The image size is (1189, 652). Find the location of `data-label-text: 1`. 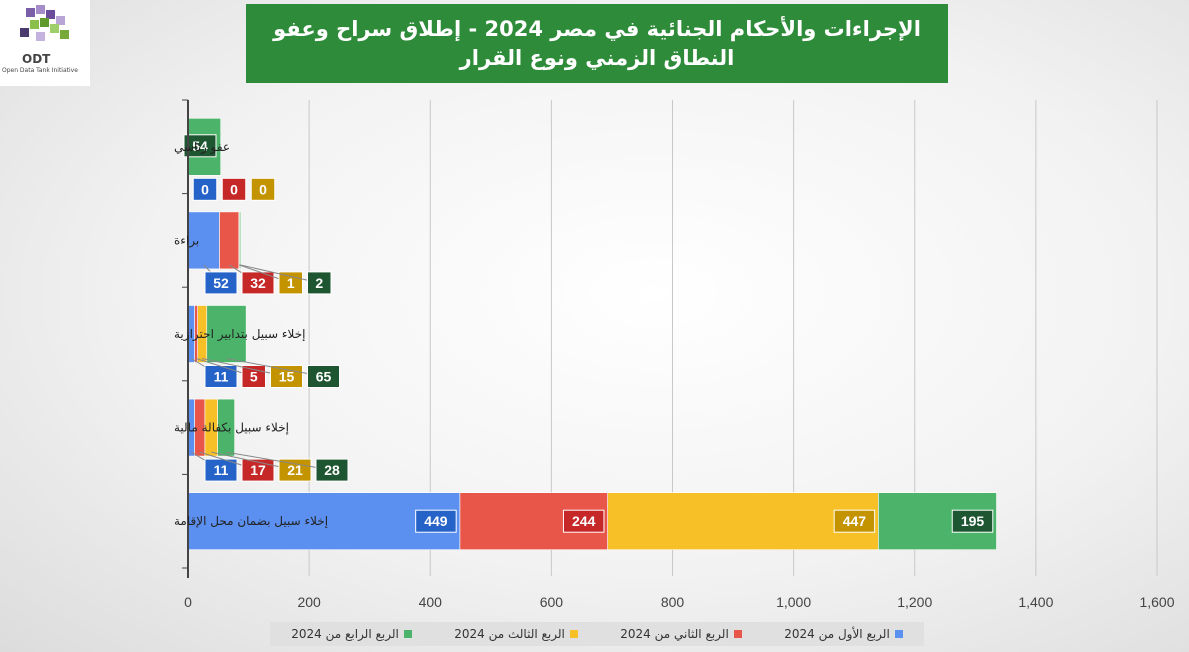

data-label-text: 1 is located at coordinates (291, 283).